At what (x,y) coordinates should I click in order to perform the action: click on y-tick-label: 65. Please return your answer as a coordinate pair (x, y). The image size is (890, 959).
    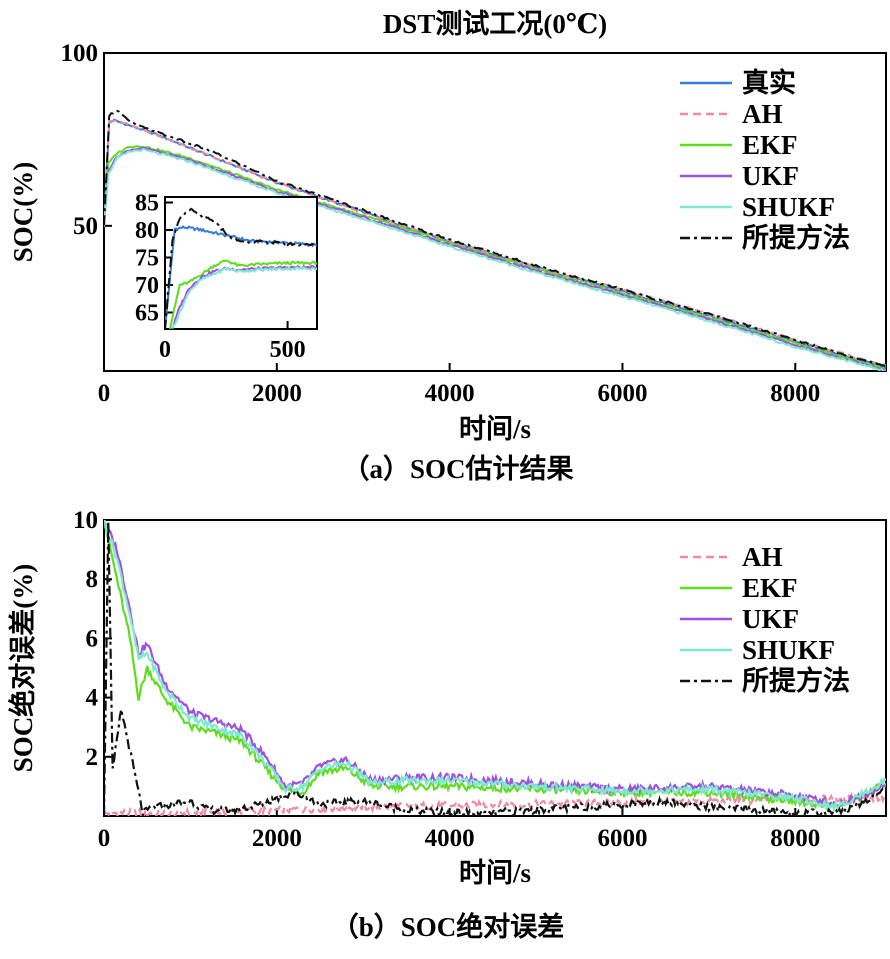
    Looking at the image, I should click on (147, 314).